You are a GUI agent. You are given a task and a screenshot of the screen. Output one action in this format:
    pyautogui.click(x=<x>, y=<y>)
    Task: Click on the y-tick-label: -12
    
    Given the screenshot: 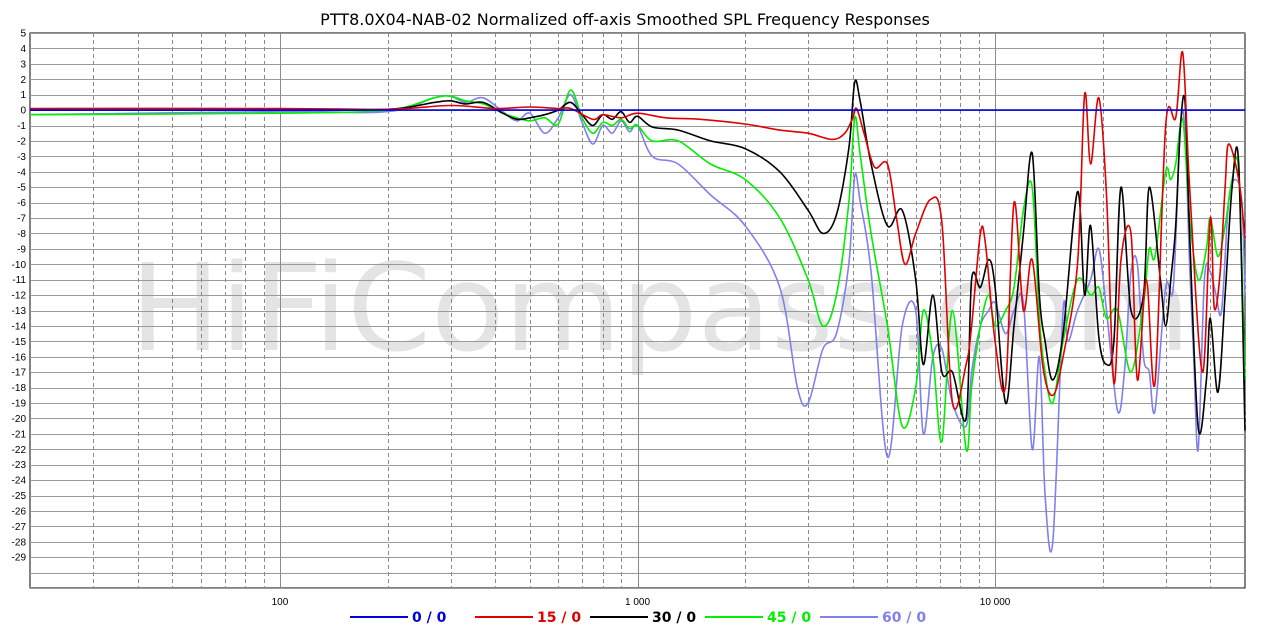 What is the action you would take?
    pyautogui.click(x=19, y=296)
    